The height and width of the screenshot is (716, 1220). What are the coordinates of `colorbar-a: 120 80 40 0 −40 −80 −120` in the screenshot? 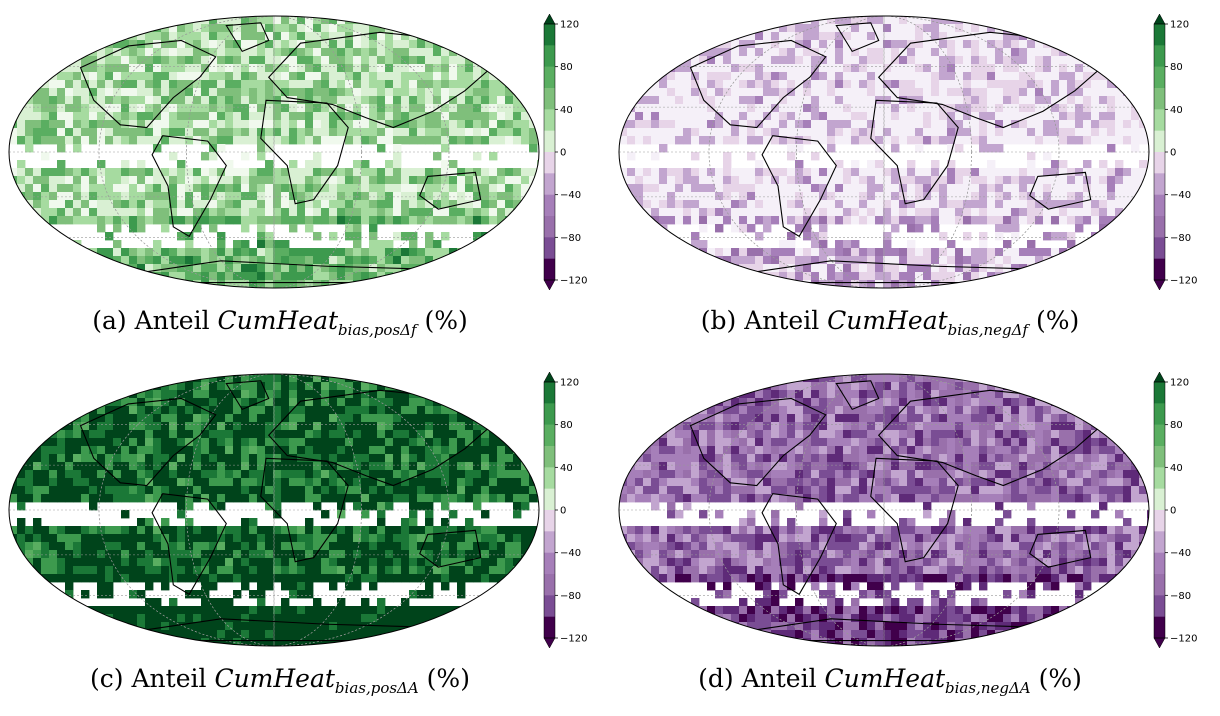 It's located at (565, 152).